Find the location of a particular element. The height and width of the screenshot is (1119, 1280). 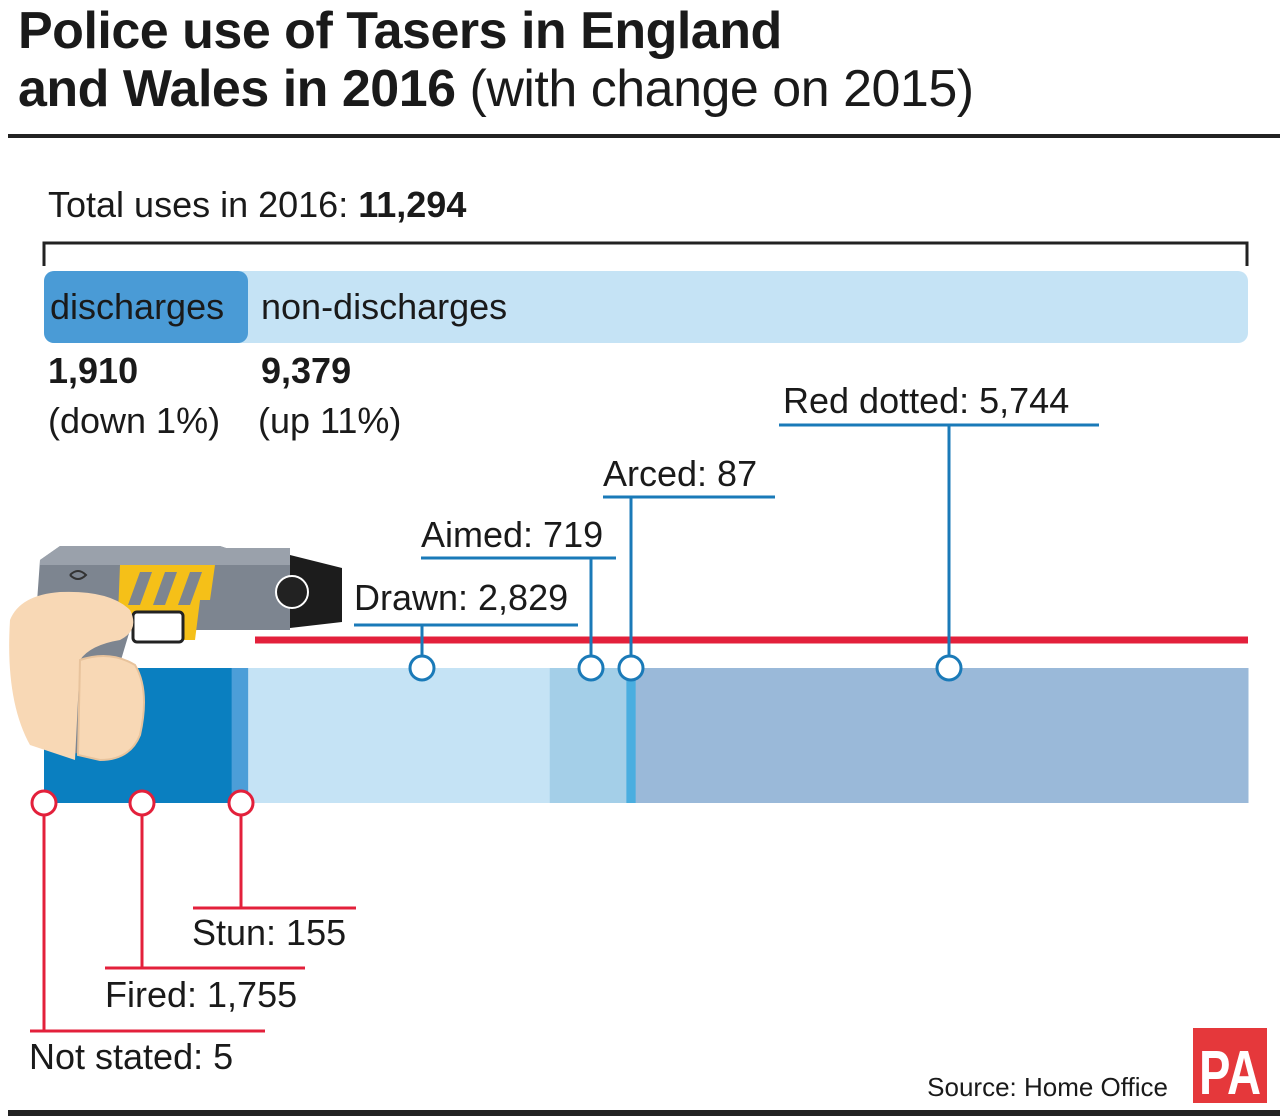

marker-fired is located at coordinates (142, 803).